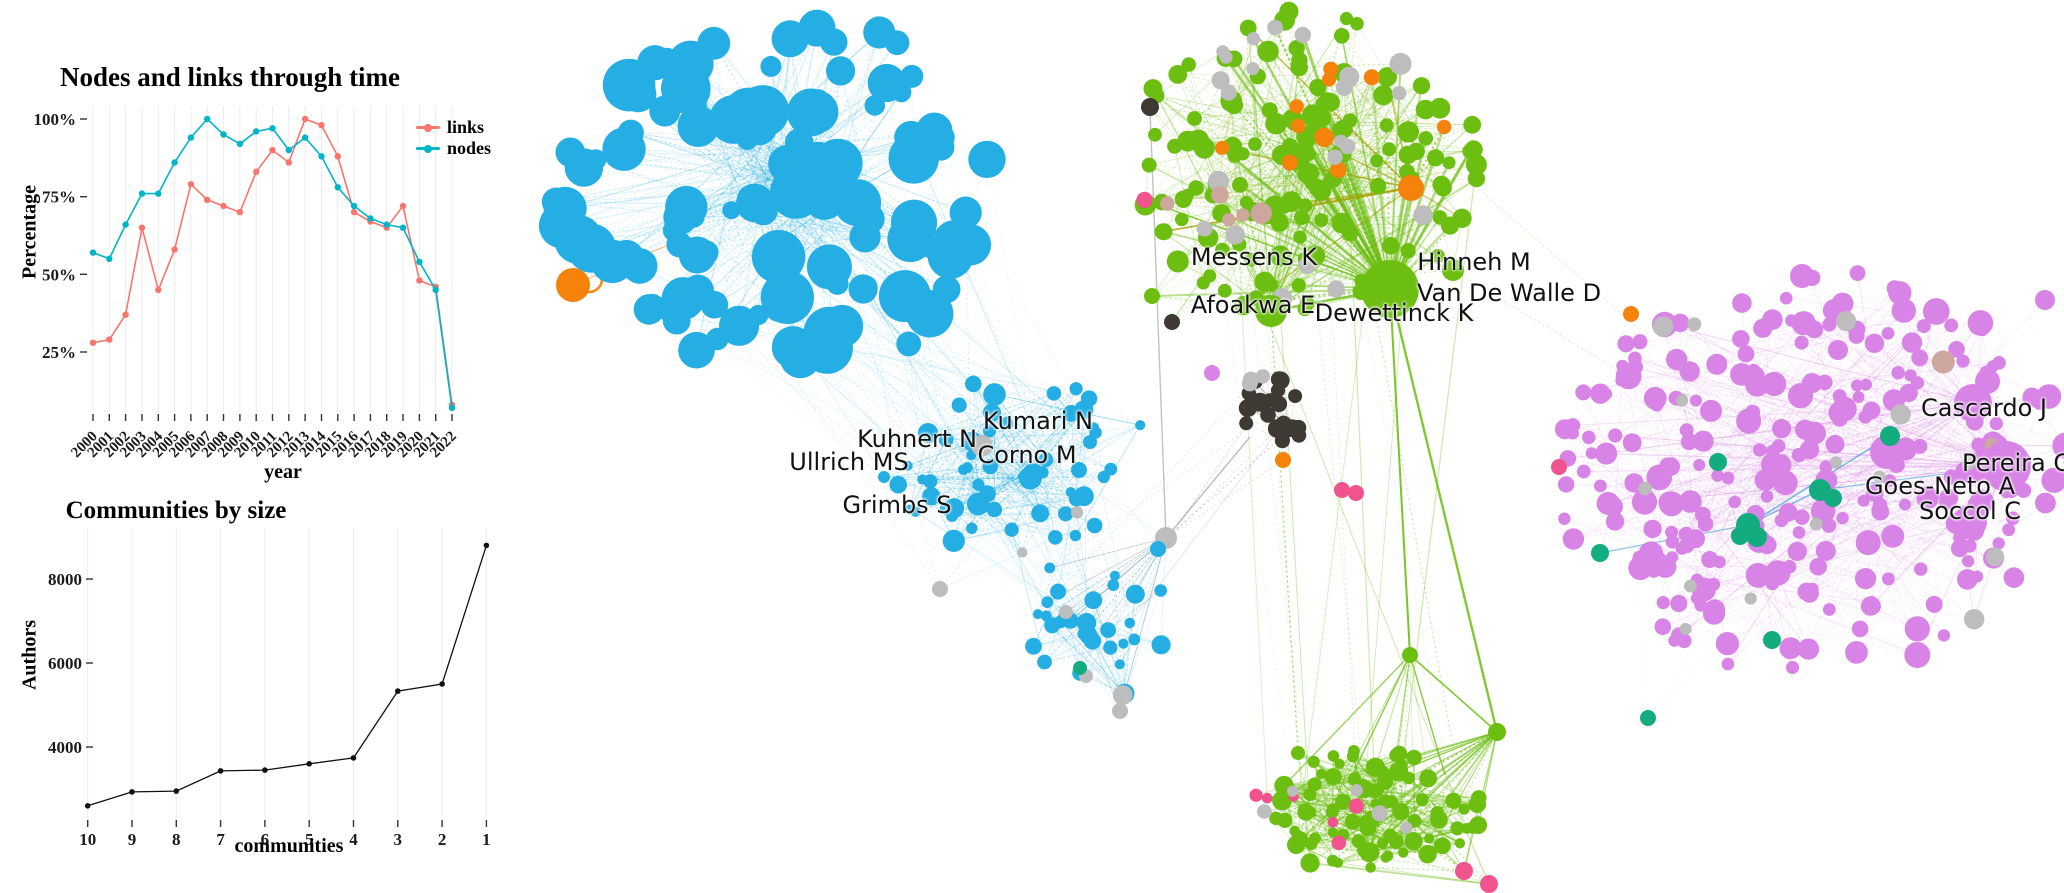 The height and width of the screenshot is (893, 2064). Describe the element at coordinates (289, 846) in the screenshot. I see `communities-chart-x-axis-label: communities` at that location.